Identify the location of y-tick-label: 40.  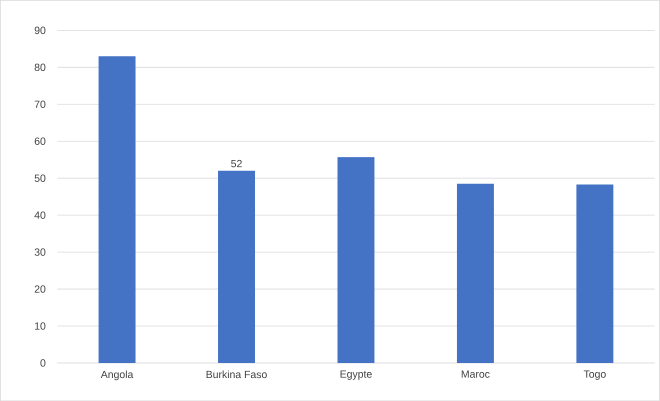
(40, 215).